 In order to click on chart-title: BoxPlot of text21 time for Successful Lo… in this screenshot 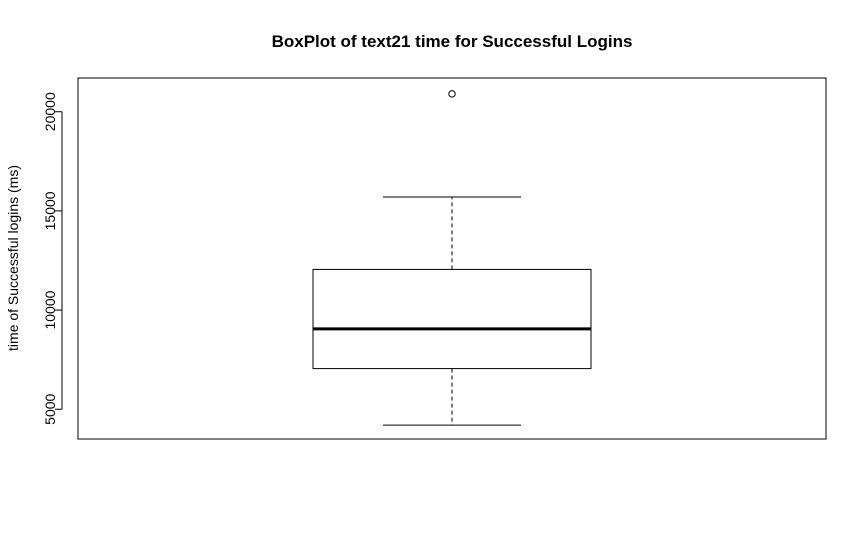, I will do `click(452, 41)`.